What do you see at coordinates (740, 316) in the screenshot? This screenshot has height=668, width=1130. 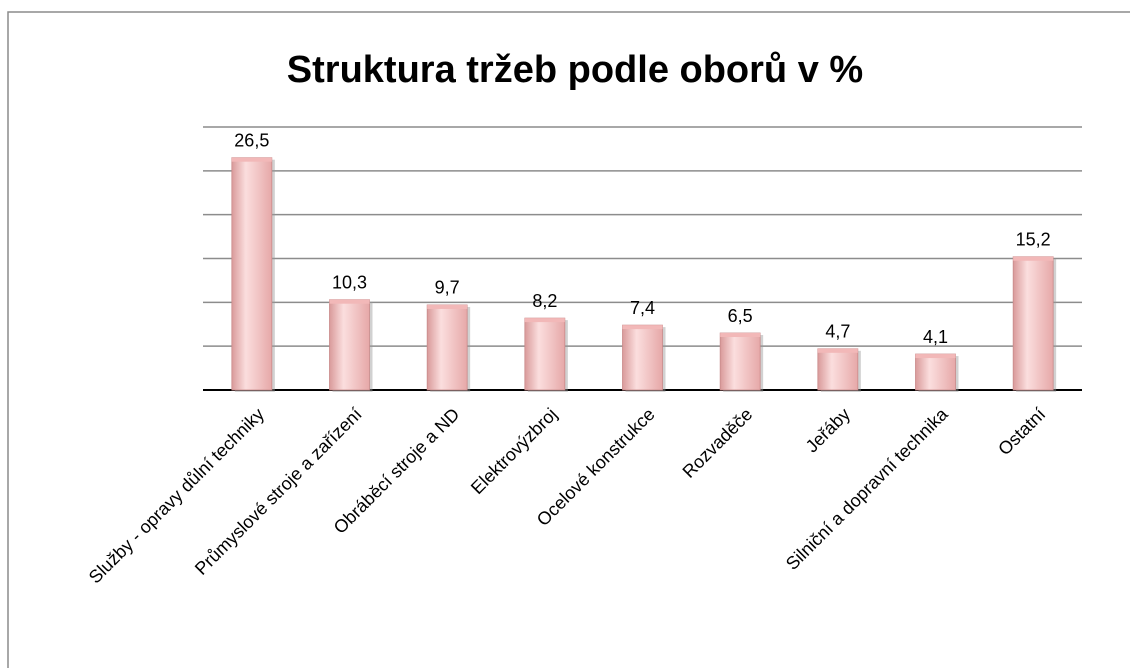 I see `value-label: 6,5` at bounding box center [740, 316].